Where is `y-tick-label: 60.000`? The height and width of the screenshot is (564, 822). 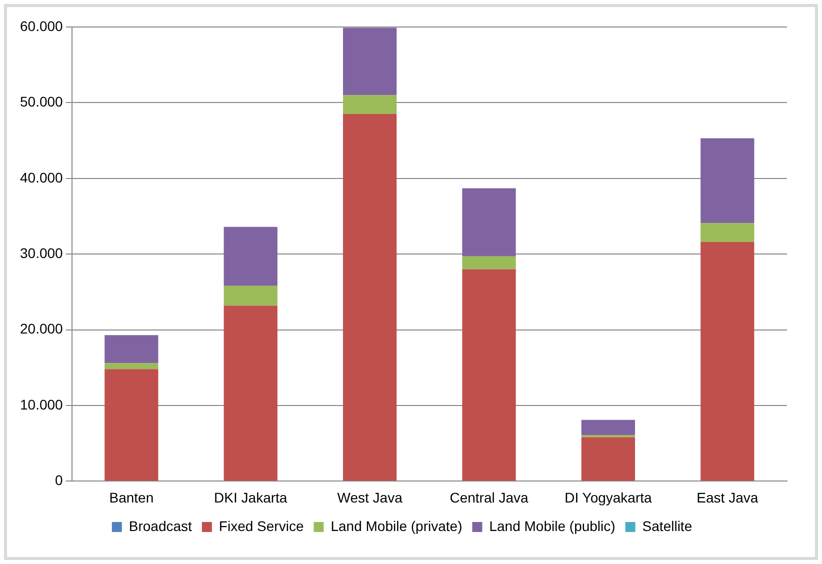
y-tick-label: 60.000 is located at coordinates (42, 26).